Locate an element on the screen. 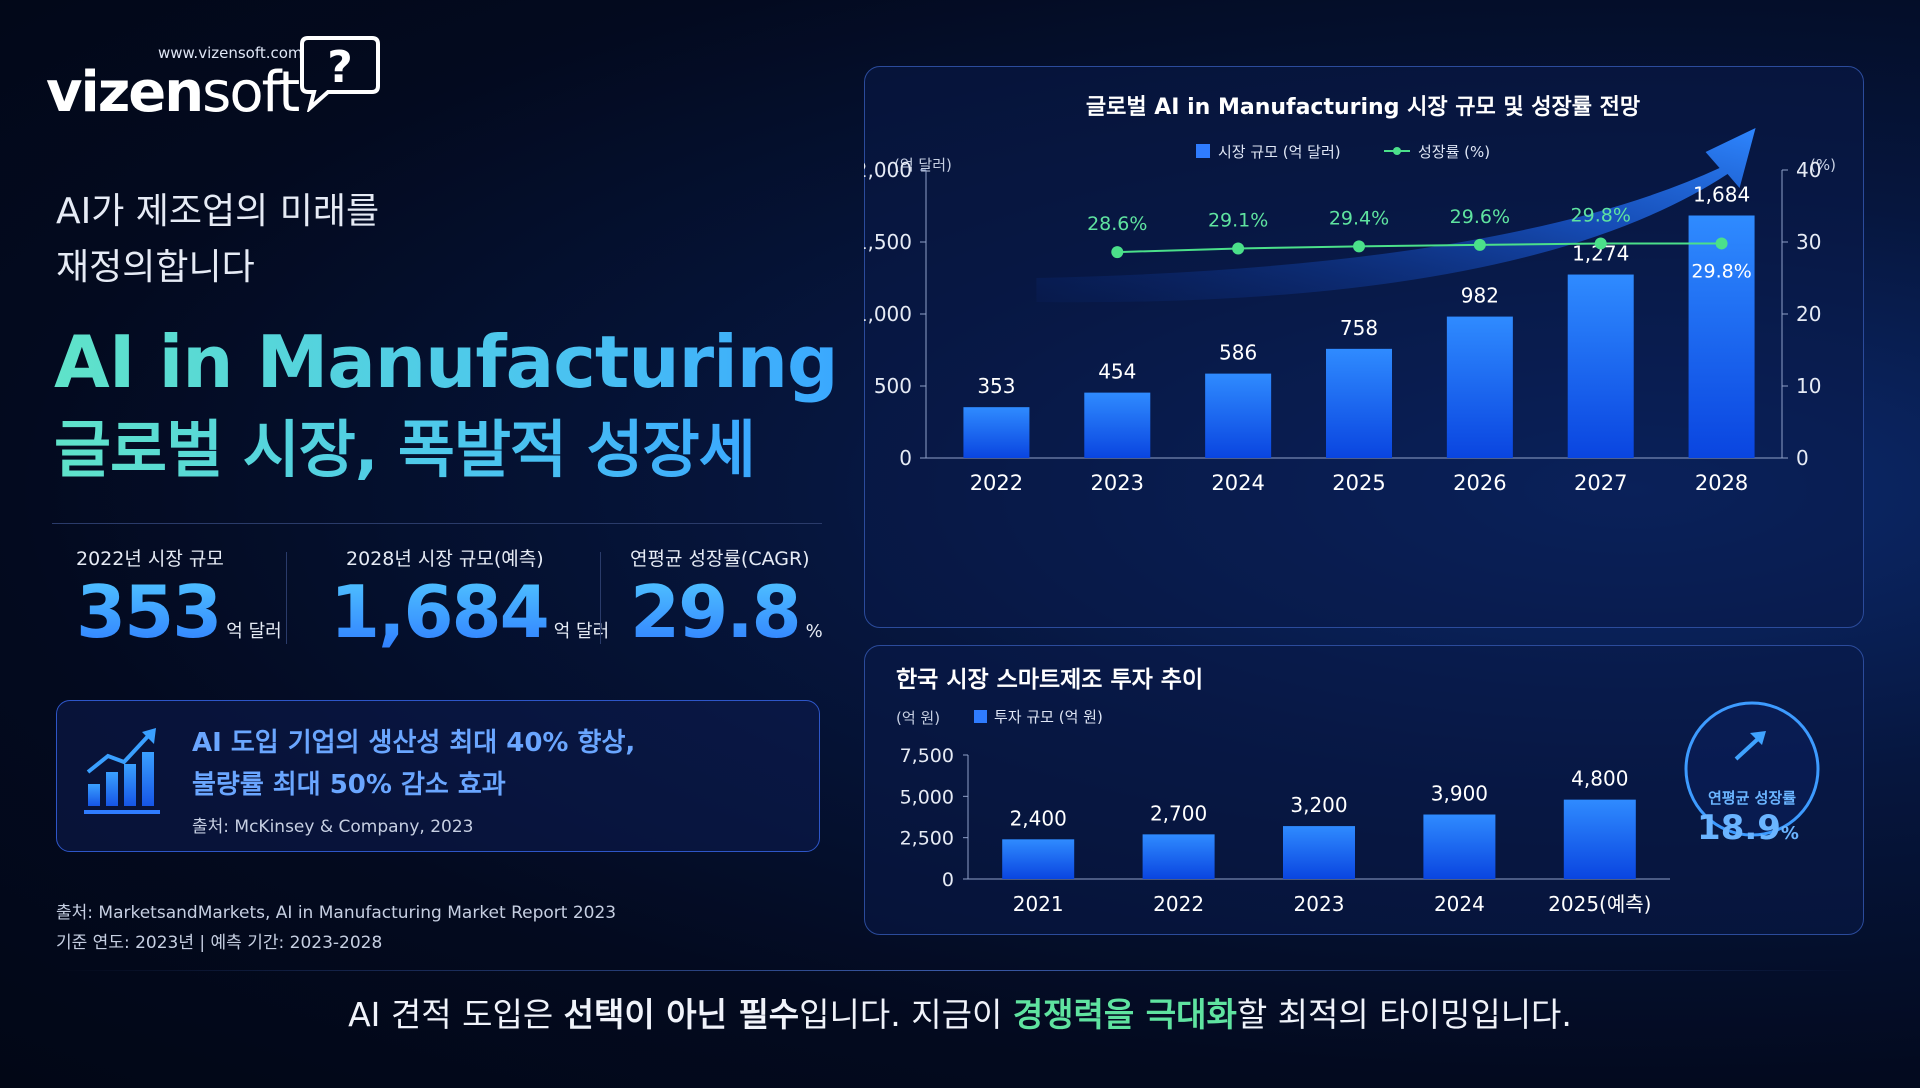  x-tick-label: 2025(예측) is located at coordinates (1599, 904).